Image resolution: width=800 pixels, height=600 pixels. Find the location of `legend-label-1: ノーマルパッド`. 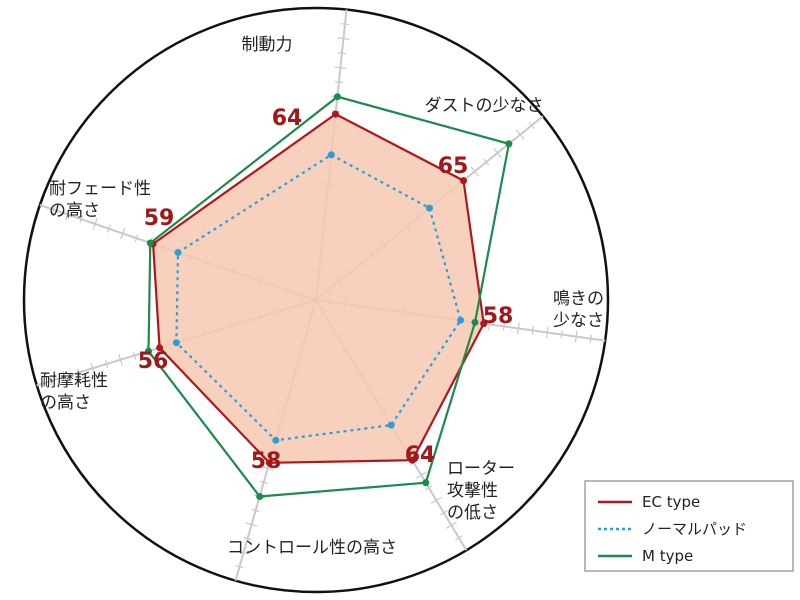

legend-label-1: ノーマルパッド is located at coordinates (694, 529).